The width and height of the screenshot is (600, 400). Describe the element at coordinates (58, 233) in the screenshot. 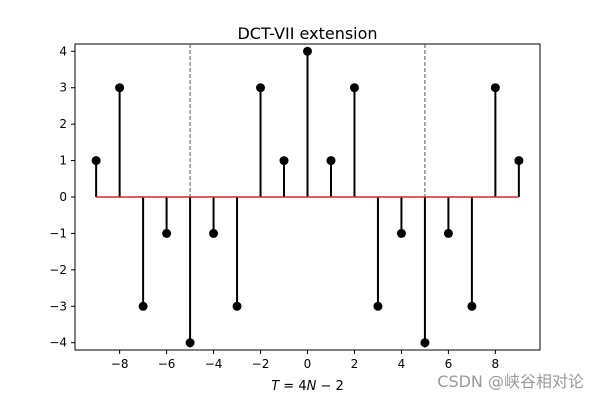

I see `y-tick-label: −1` at that location.